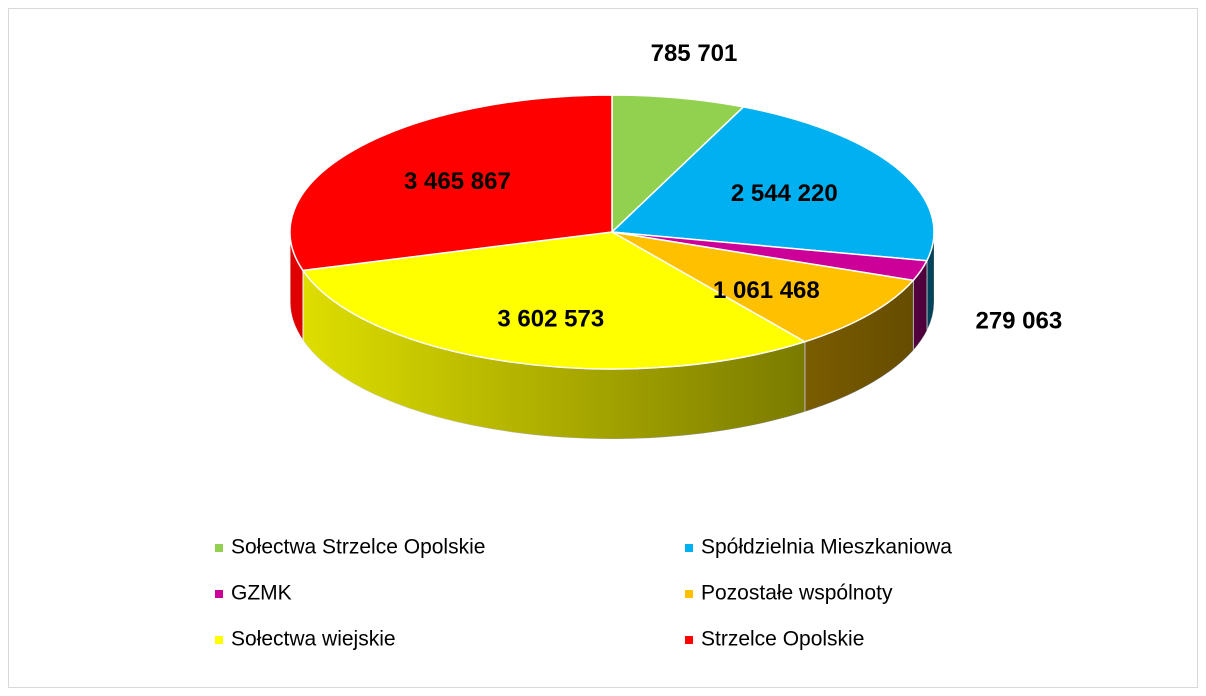  What do you see at coordinates (313, 639) in the screenshot?
I see `legend-label: Sołectwa wiejskie` at bounding box center [313, 639].